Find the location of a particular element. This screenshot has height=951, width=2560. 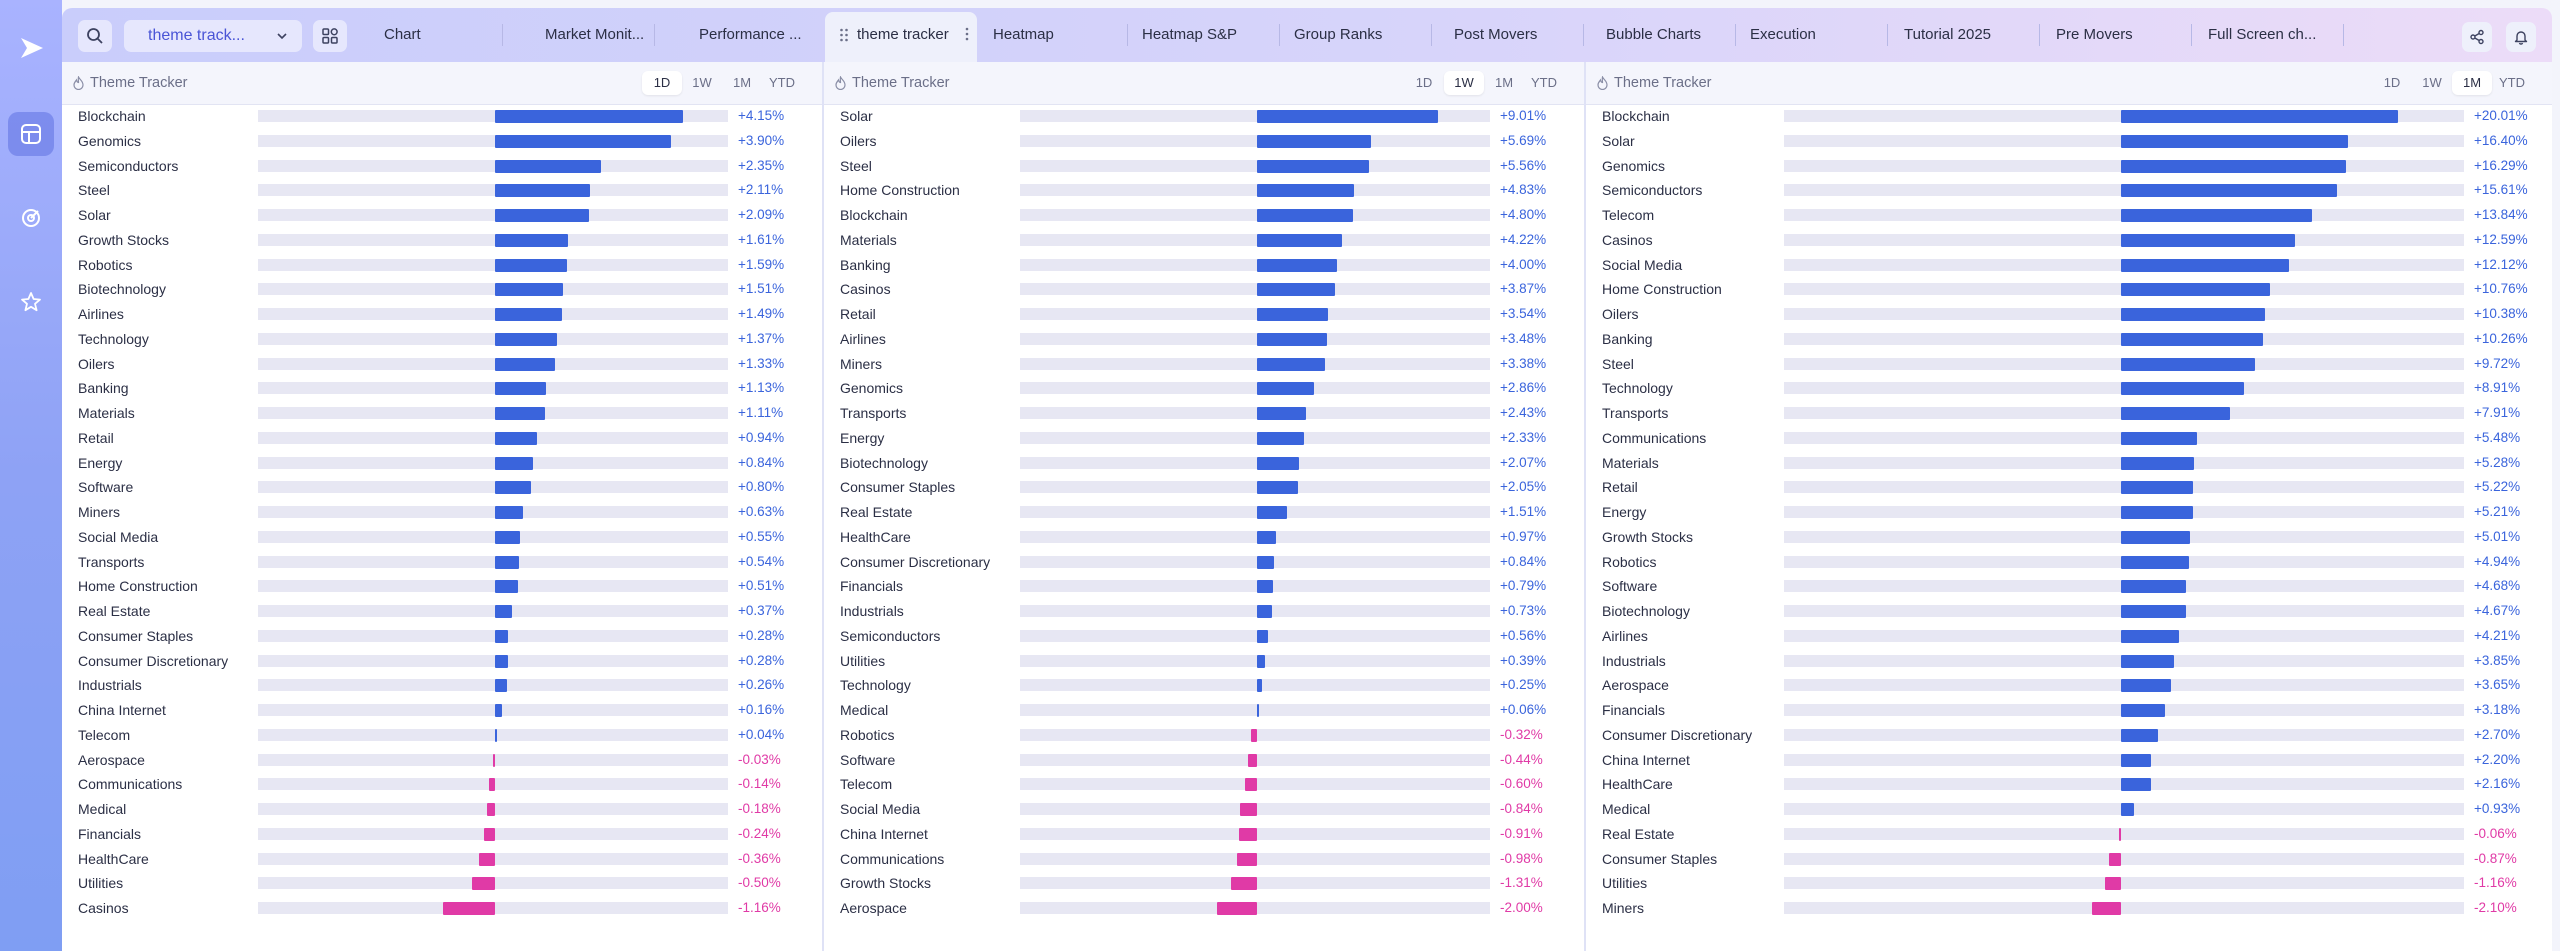

tab-tutorial-2025: Tutorial 2025 is located at coordinates (1964, 35).